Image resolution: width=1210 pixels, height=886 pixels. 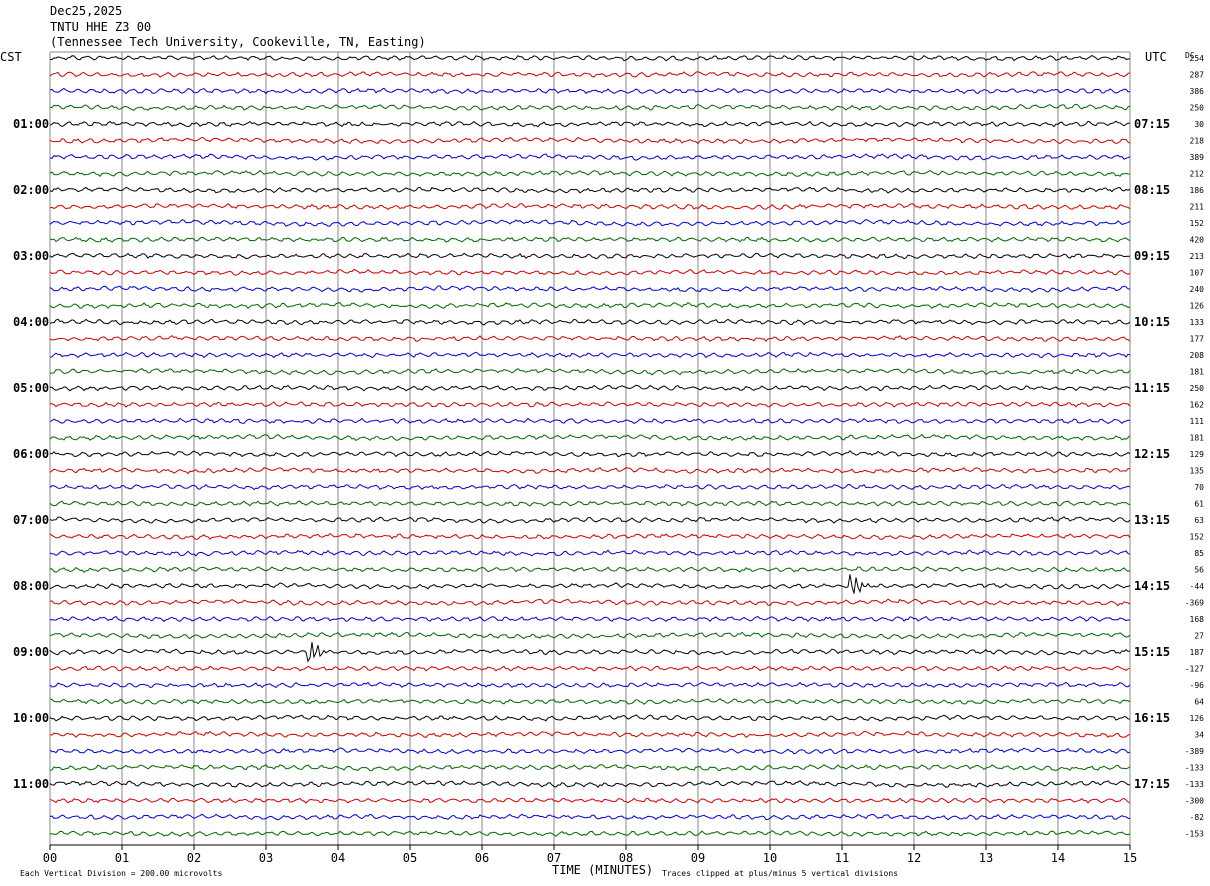 I want to click on dc-offset-label: -153, so click(x=1194, y=834).